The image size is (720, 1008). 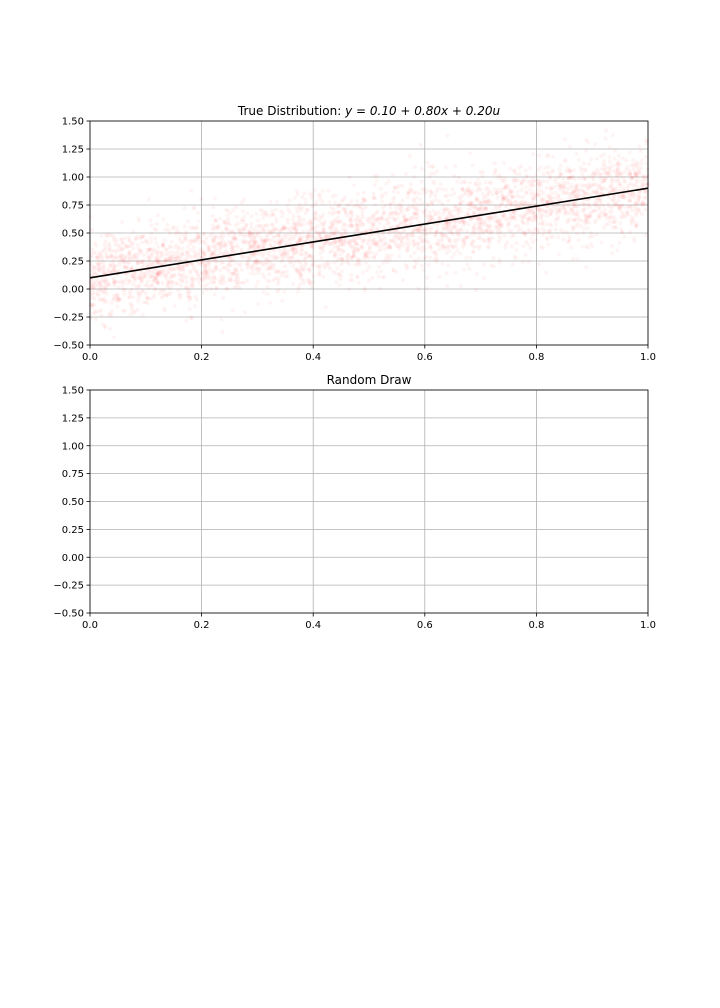 I want to click on x-tick-label: 0.8, so click(x=536, y=357).